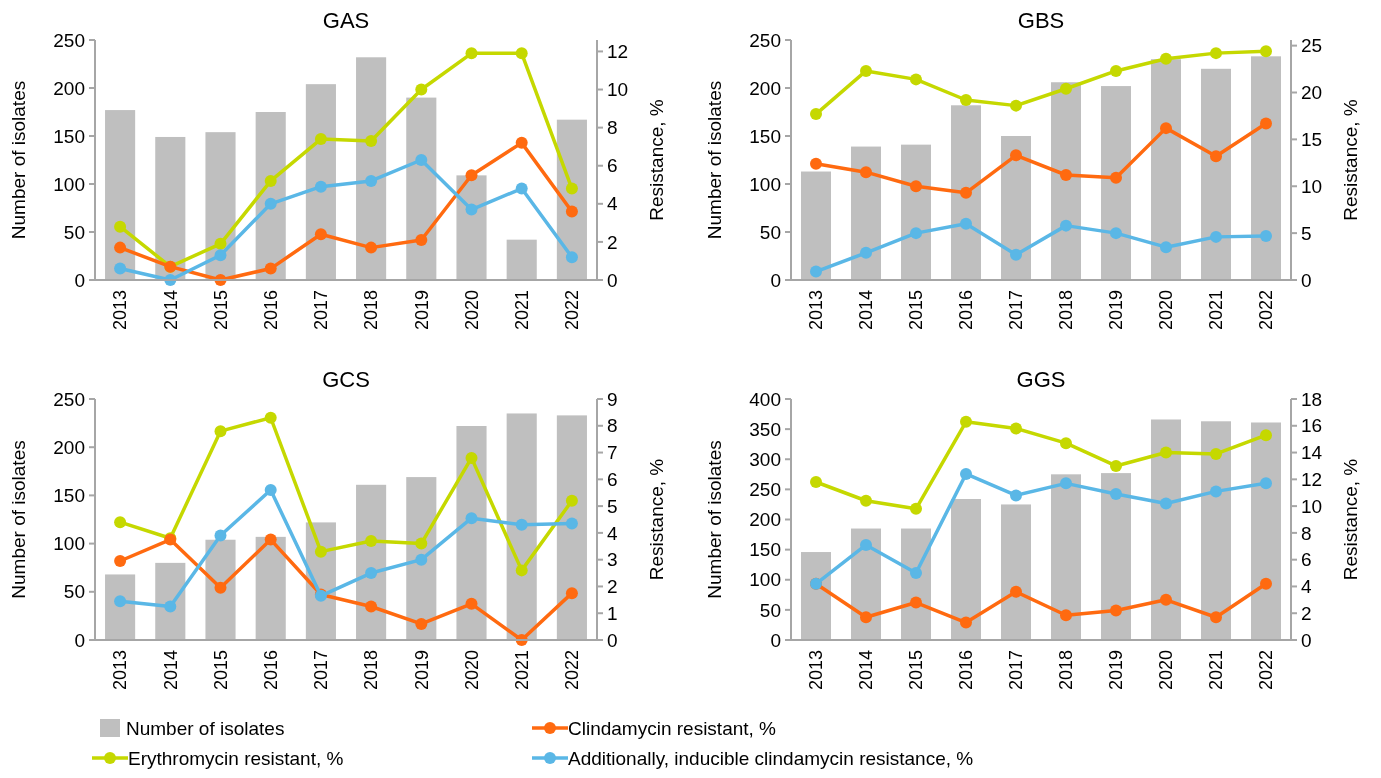 Image resolution: width=1381 pixels, height=778 pixels. What do you see at coordinates (1312, 453) in the screenshot?
I see `y2-tick-label: 14` at bounding box center [1312, 453].